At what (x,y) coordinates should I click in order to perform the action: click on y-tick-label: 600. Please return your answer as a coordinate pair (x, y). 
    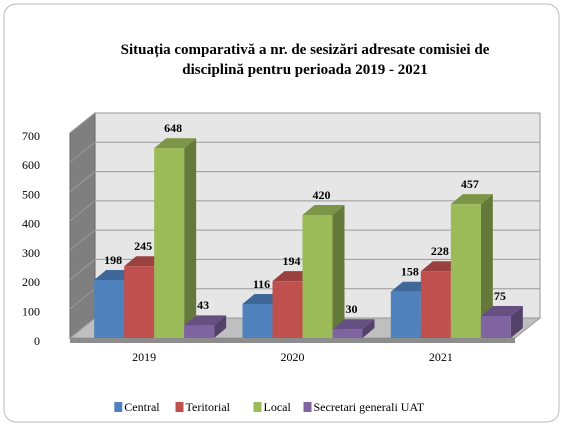
    Looking at the image, I should click on (31, 165).